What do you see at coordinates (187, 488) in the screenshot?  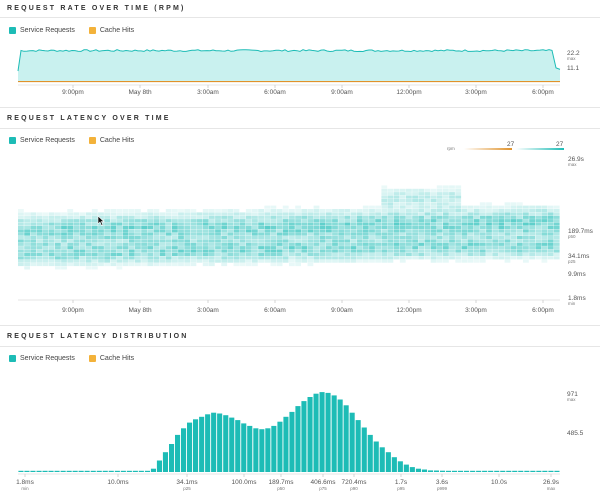 I see `dist-tick-sub: p25` at bounding box center [187, 488].